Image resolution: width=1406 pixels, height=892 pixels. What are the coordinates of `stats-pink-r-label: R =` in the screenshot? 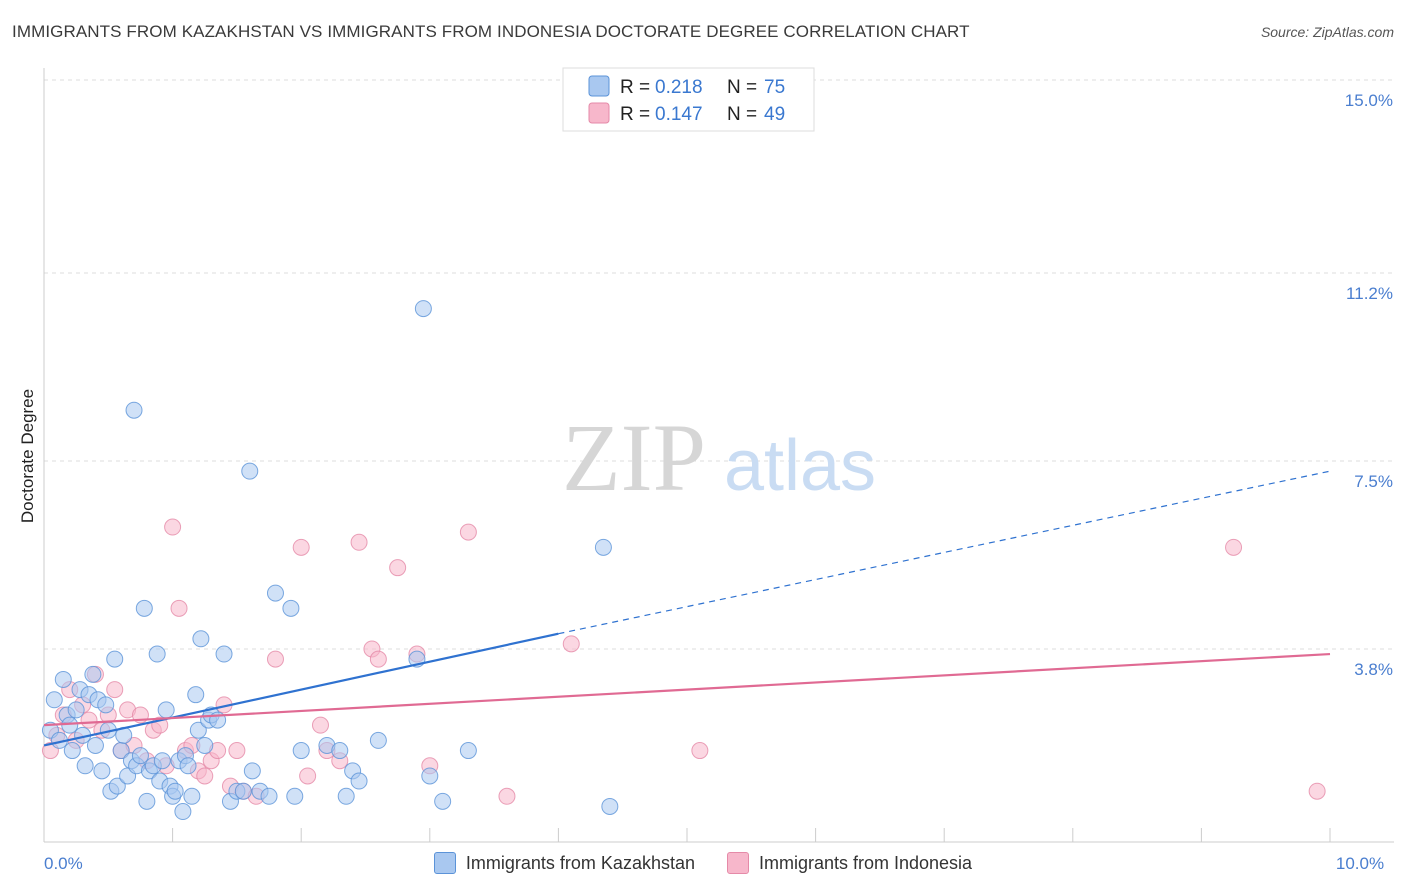 It's located at (635, 114).